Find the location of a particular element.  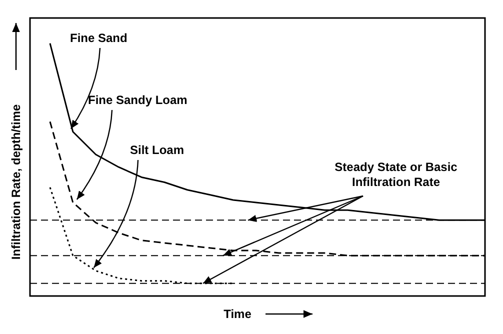

text: Fine Sandy Loam is located at coordinates (138, 100).